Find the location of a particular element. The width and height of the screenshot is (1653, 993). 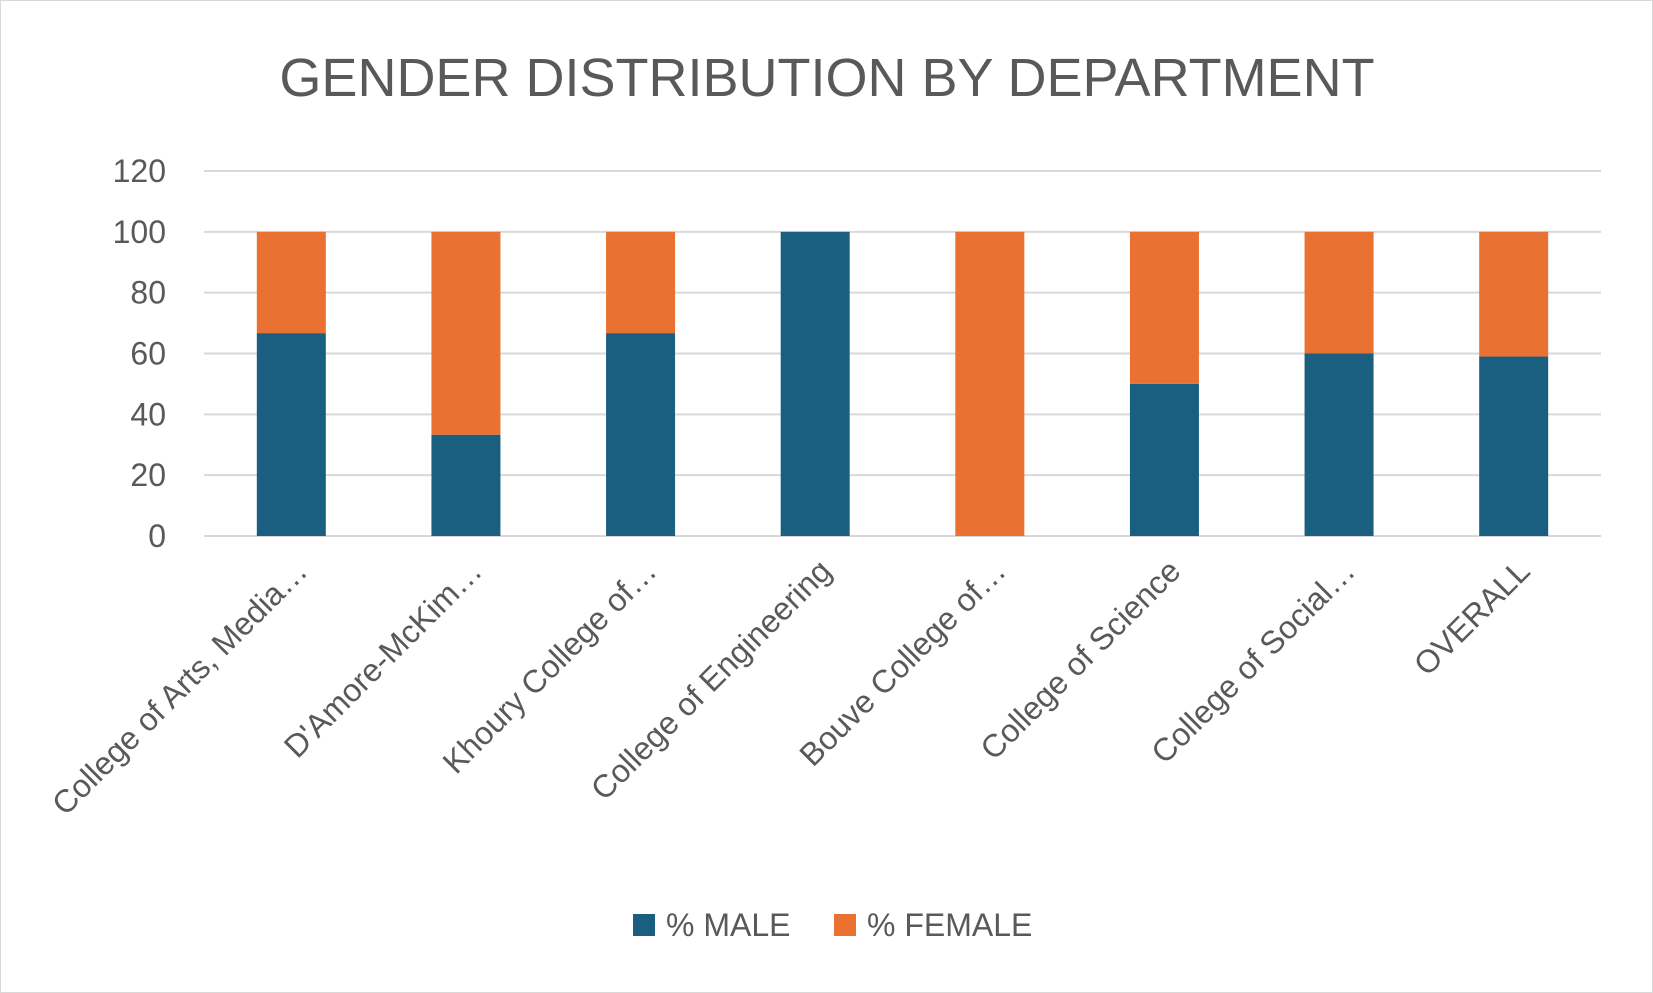

y-tick-label: 60 is located at coordinates (148, 354).